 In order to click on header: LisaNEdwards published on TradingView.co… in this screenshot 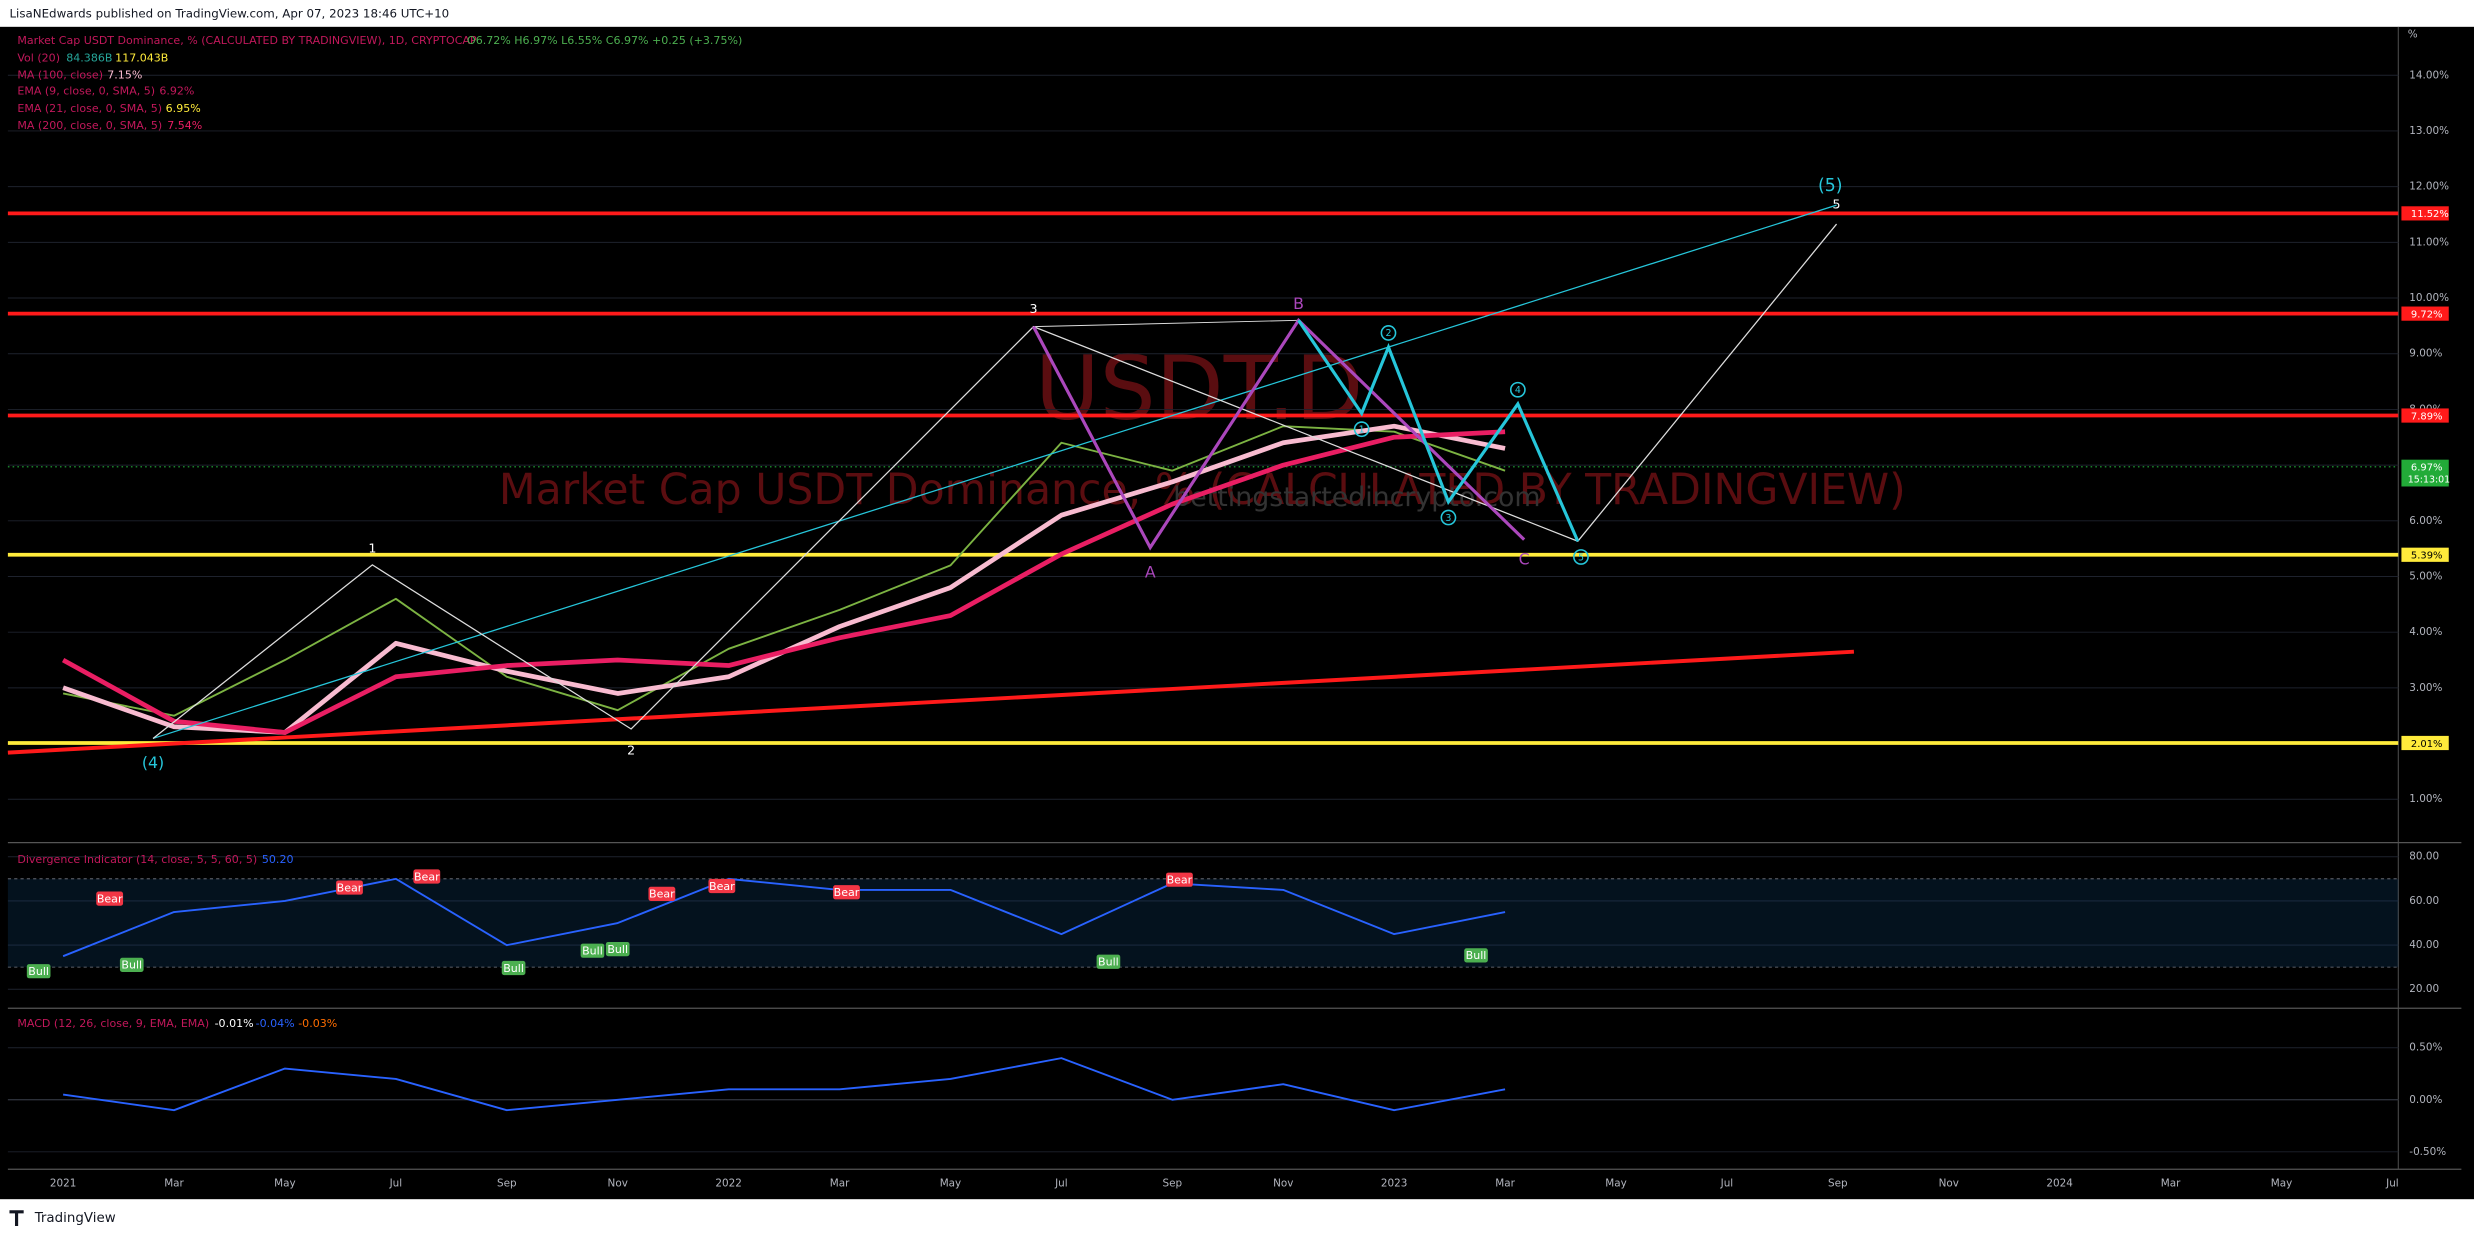, I will do `click(229, 14)`.